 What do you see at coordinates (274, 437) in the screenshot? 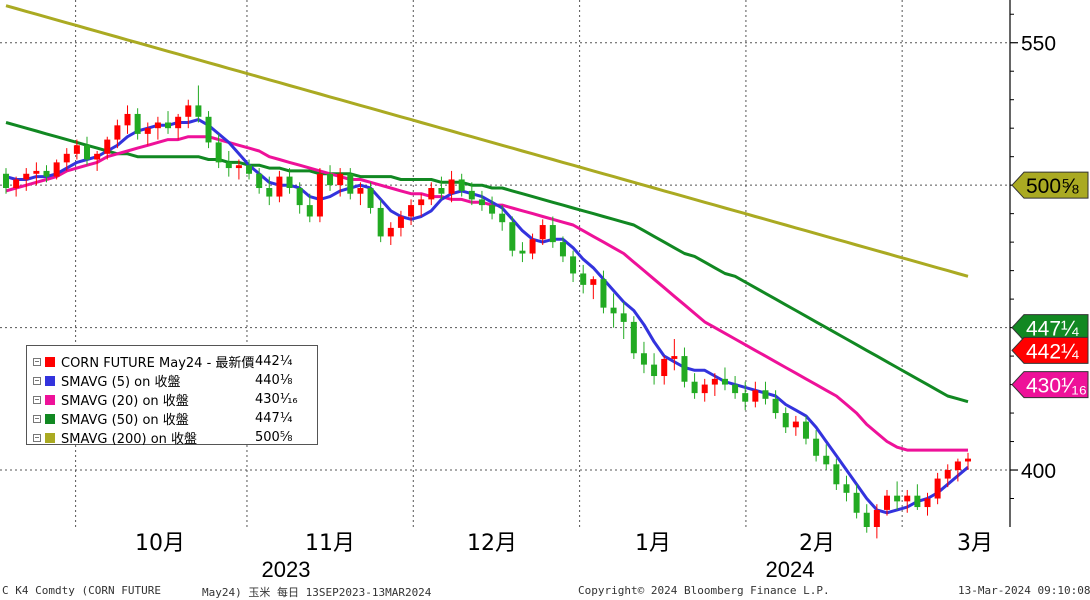
I see `legend-value: 500⅝` at bounding box center [274, 437].